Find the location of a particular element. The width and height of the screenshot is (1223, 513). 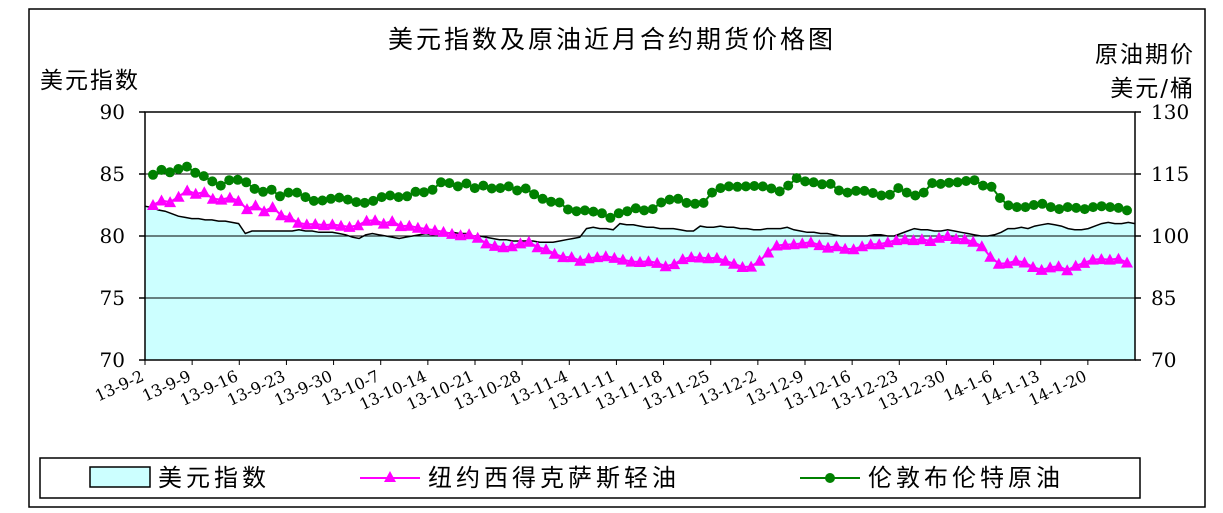

left-tick-label: 80 is located at coordinates (112, 236).